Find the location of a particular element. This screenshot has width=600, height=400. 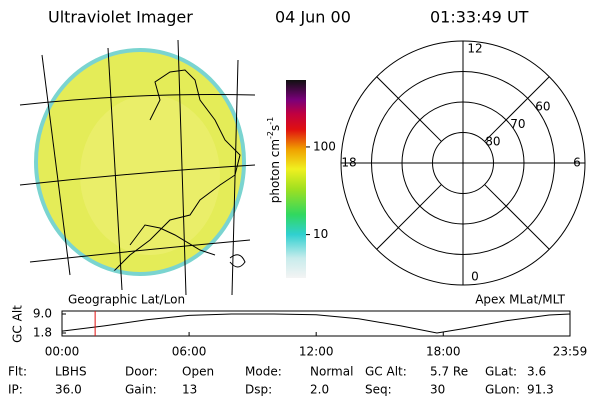

polar-lat-label: 60 is located at coordinates (542, 107).